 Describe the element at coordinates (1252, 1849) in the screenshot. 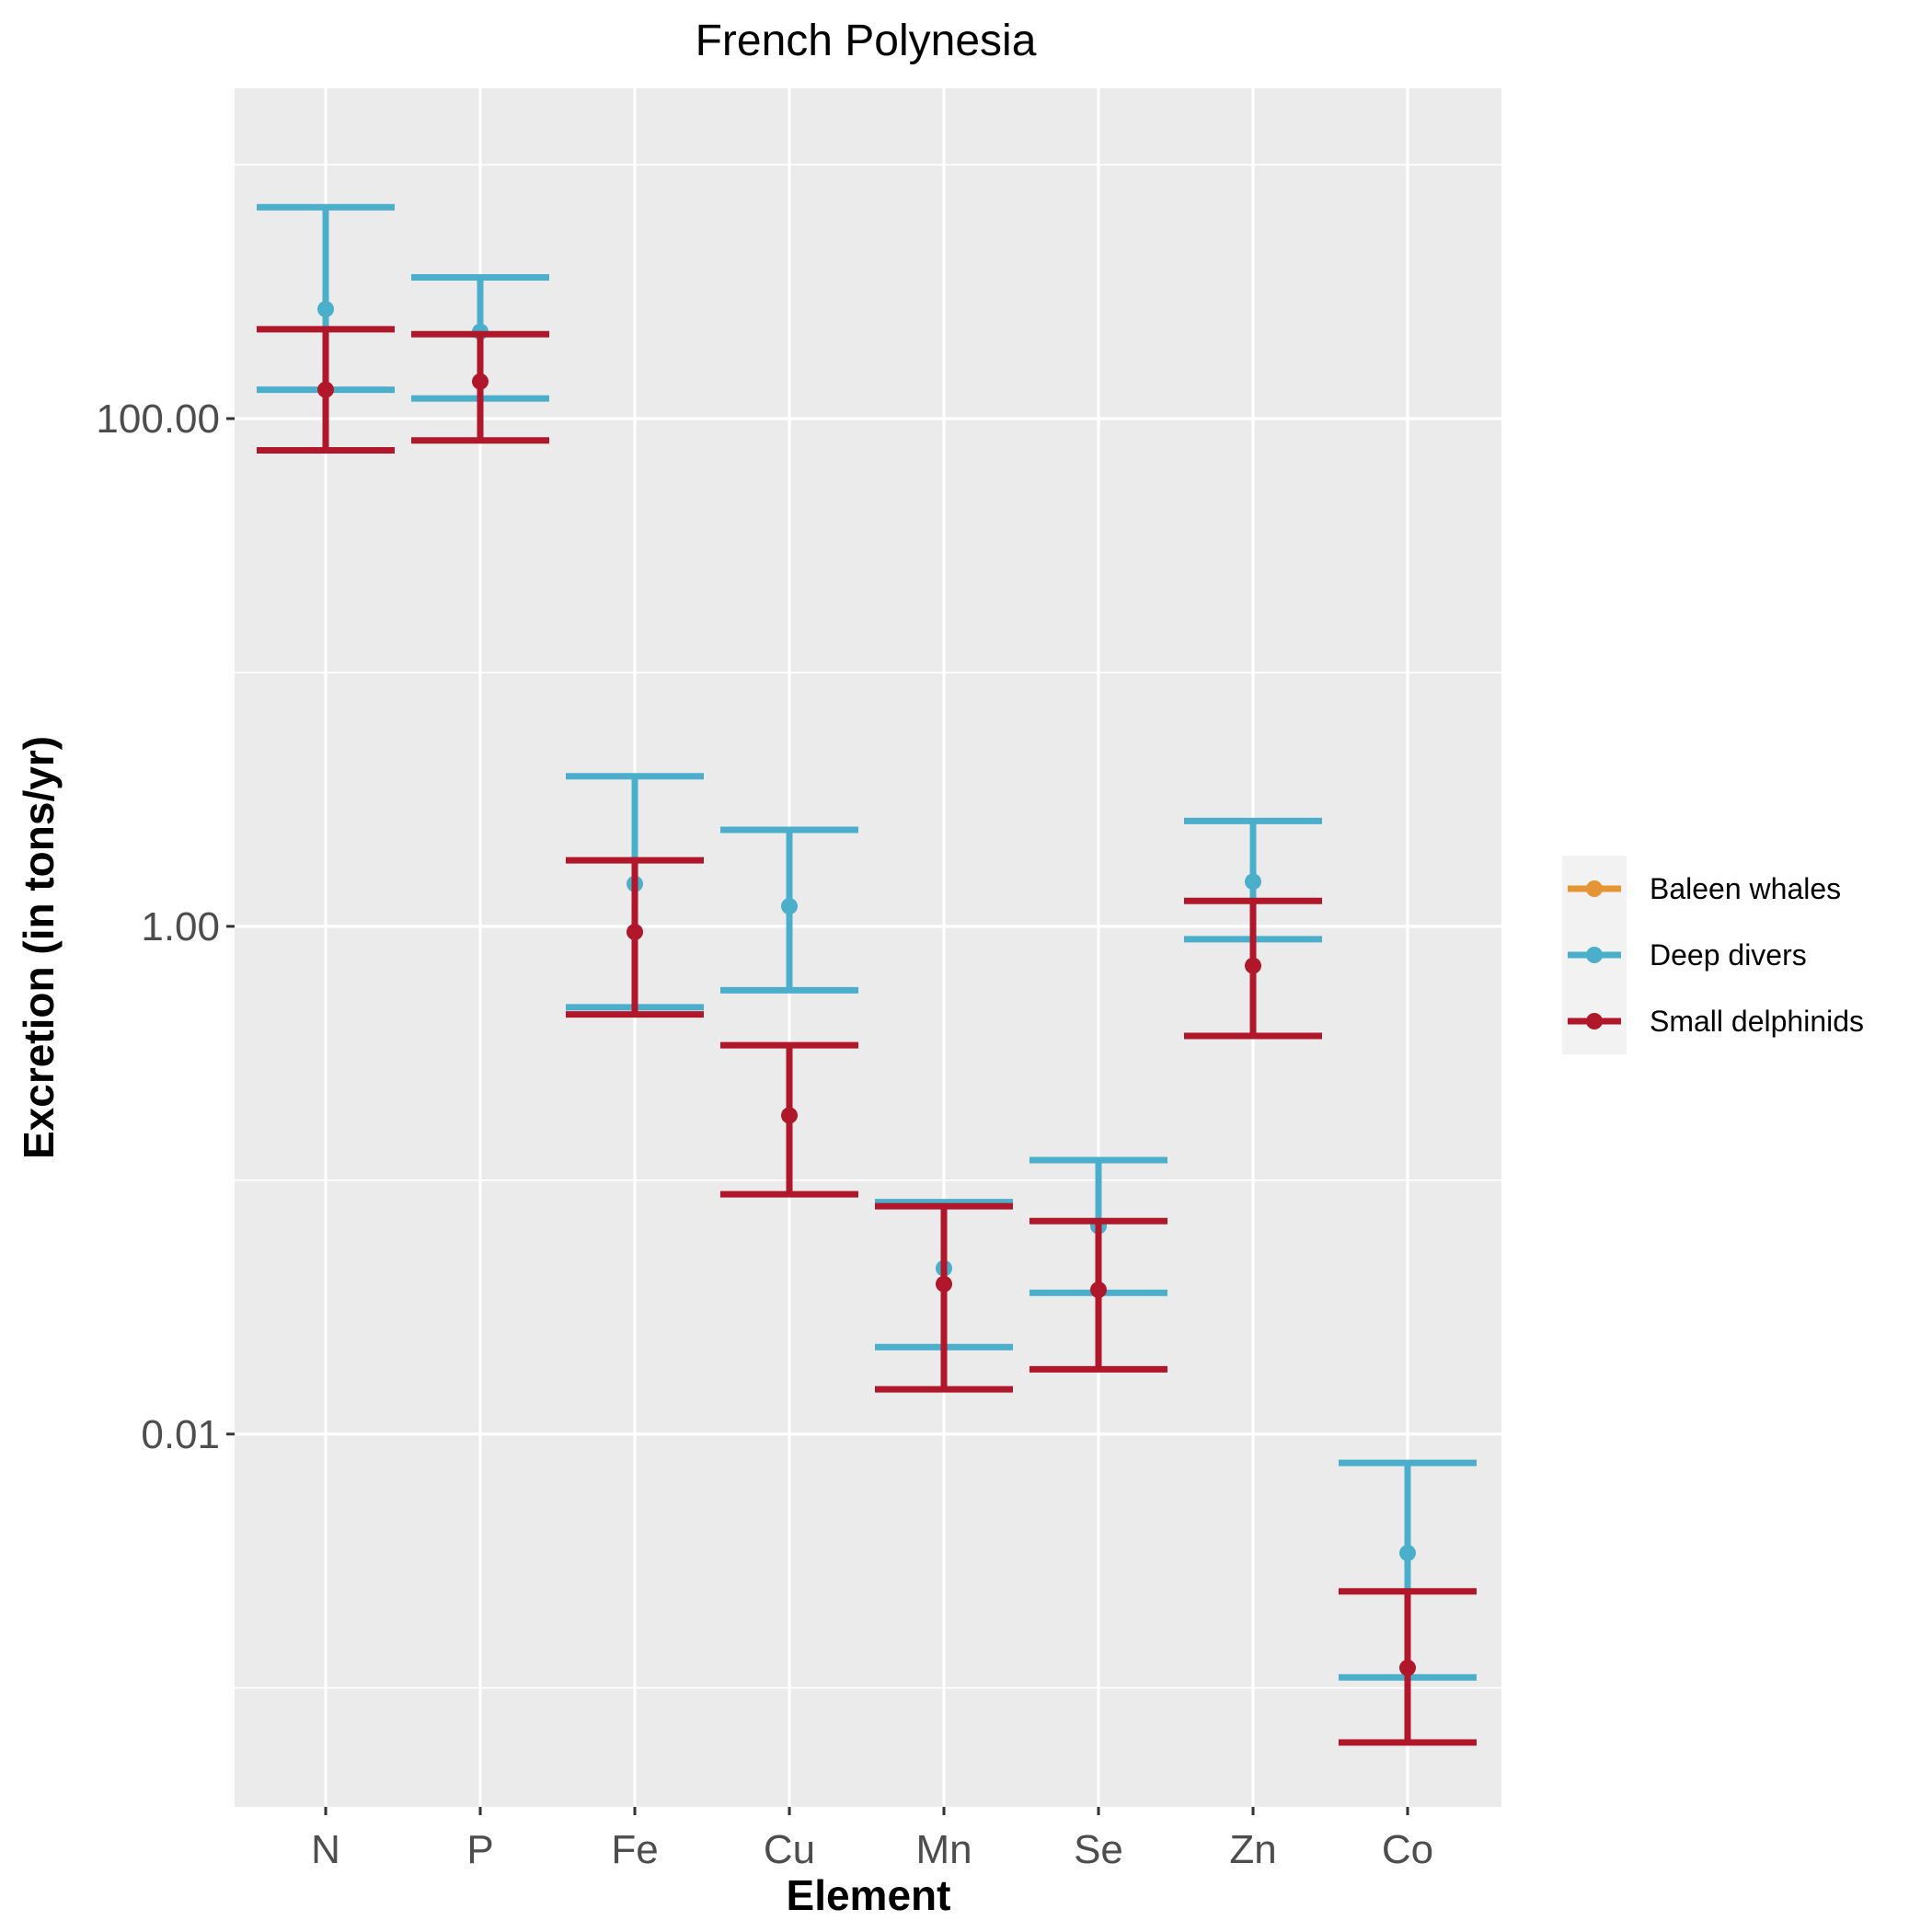

I see `x-tick-label: Zn` at that location.